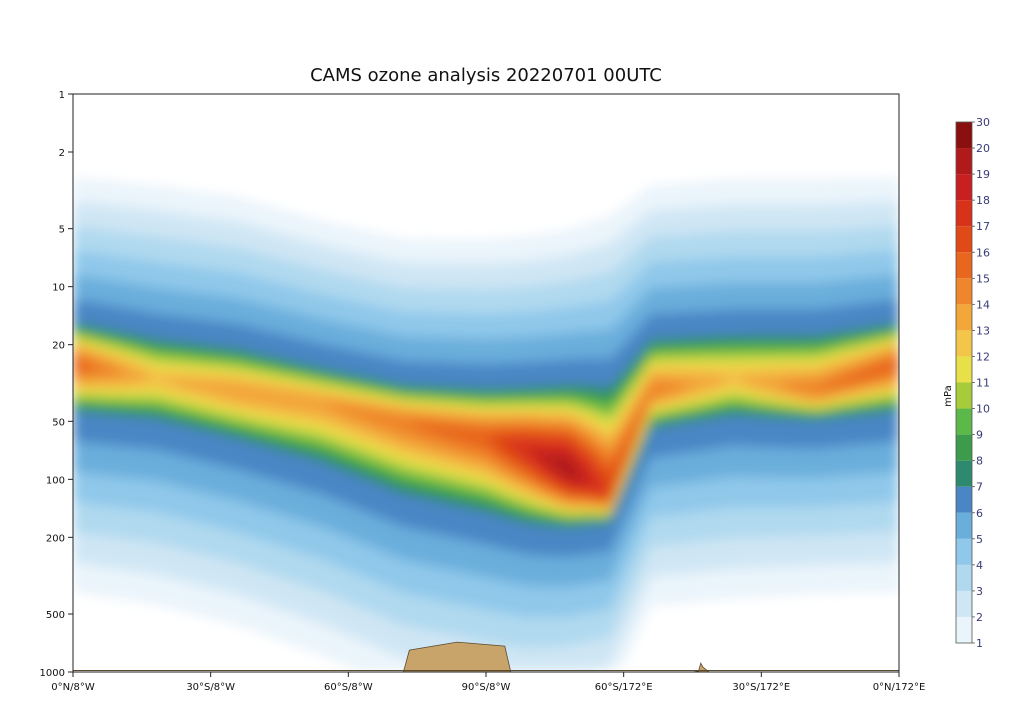 The width and height of the screenshot is (1024, 724). Describe the element at coordinates (983, 278) in the screenshot. I see `colorbar-tick-label: 15` at that location.